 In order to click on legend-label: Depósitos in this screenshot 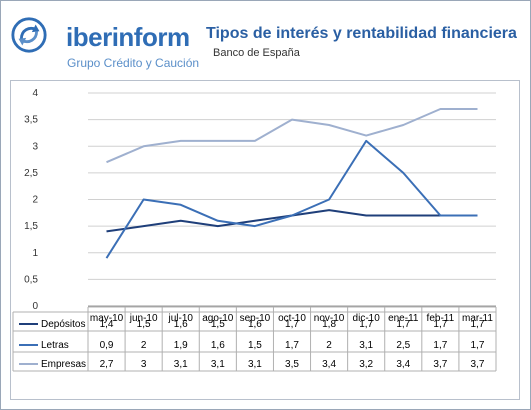, I will do `click(63, 324)`.